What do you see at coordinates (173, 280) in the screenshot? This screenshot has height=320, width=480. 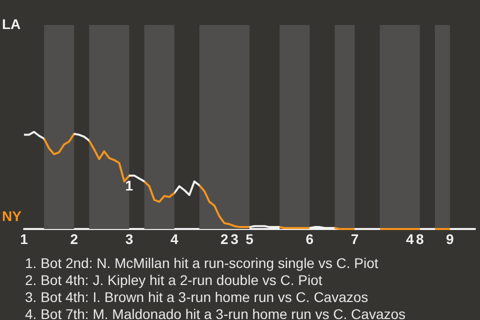 I see `text: 2. Bot 4th: J. Kipley hit a 2-run double vs C. Piot` at bounding box center [173, 280].